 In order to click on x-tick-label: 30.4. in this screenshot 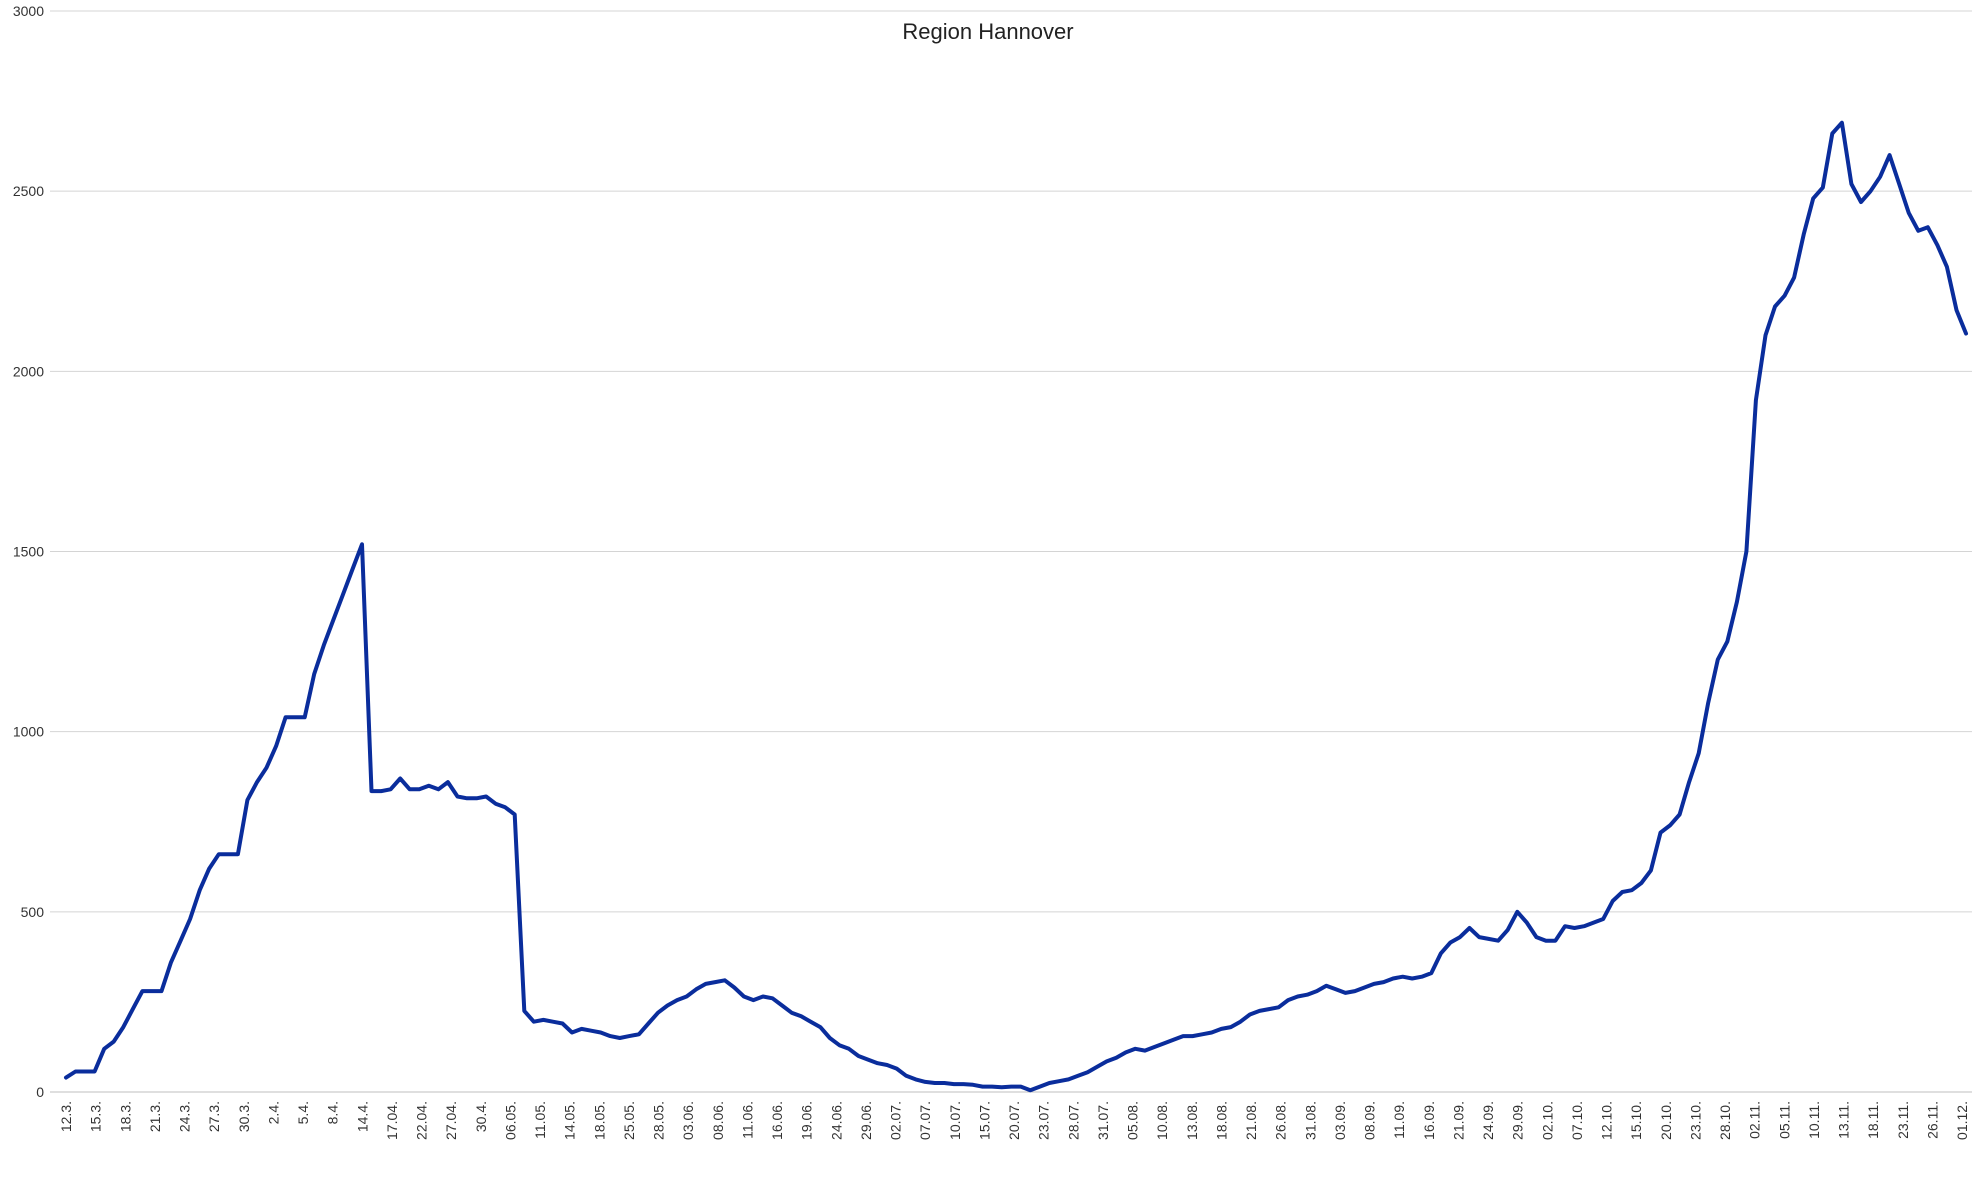, I will do `click(481, 1116)`.